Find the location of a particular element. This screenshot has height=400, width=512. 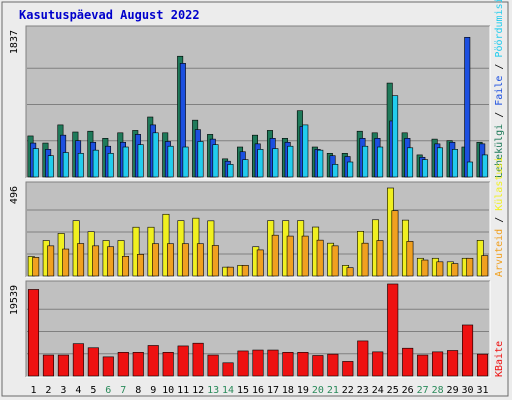

legend-bottom: KBaite is located at coordinates (499, 359).